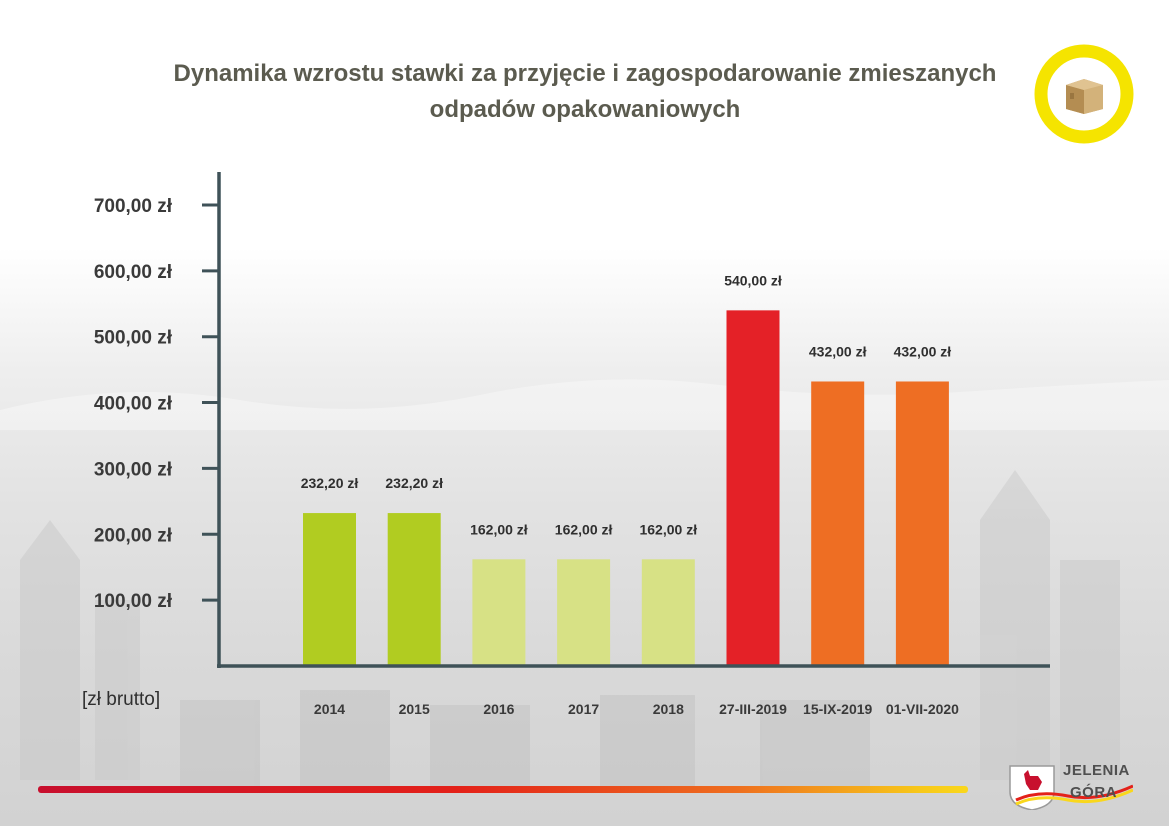  What do you see at coordinates (133, 272) in the screenshot?
I see `y-tick-label: 600,00 zł` at bounding box center [133, 272].